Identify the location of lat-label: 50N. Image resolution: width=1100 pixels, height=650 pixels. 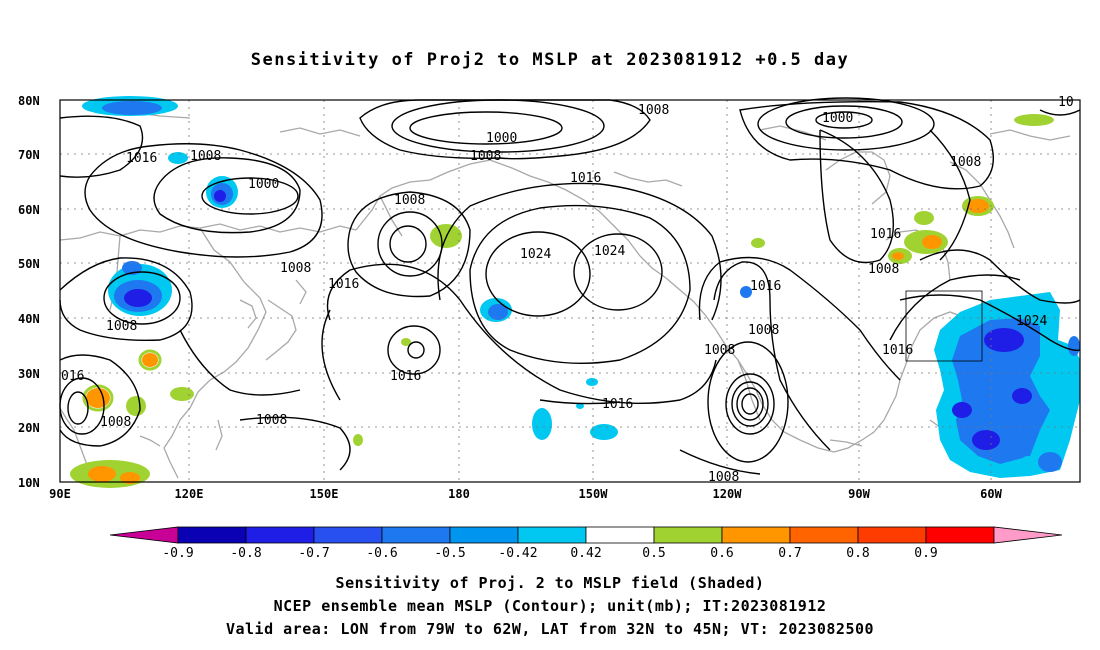
(29, 264).